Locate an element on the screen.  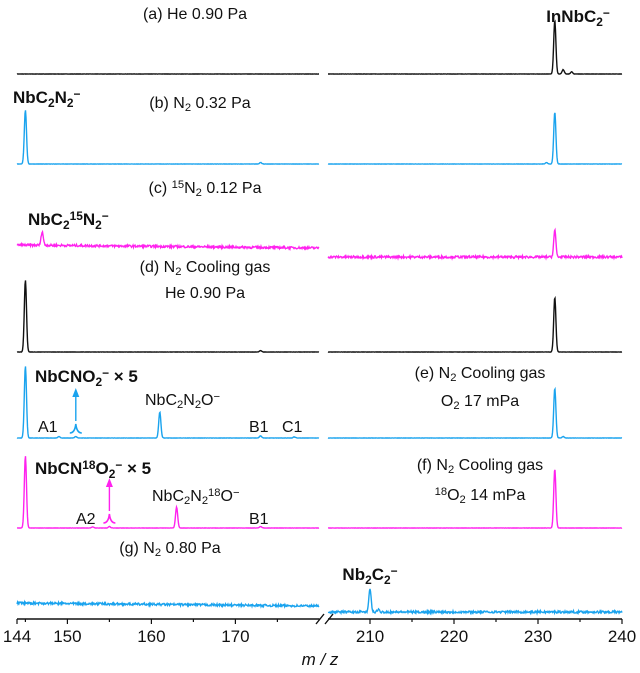
panel-title-b: (b) N2​ 0.32 Pa is located at coordinates (200, 104).